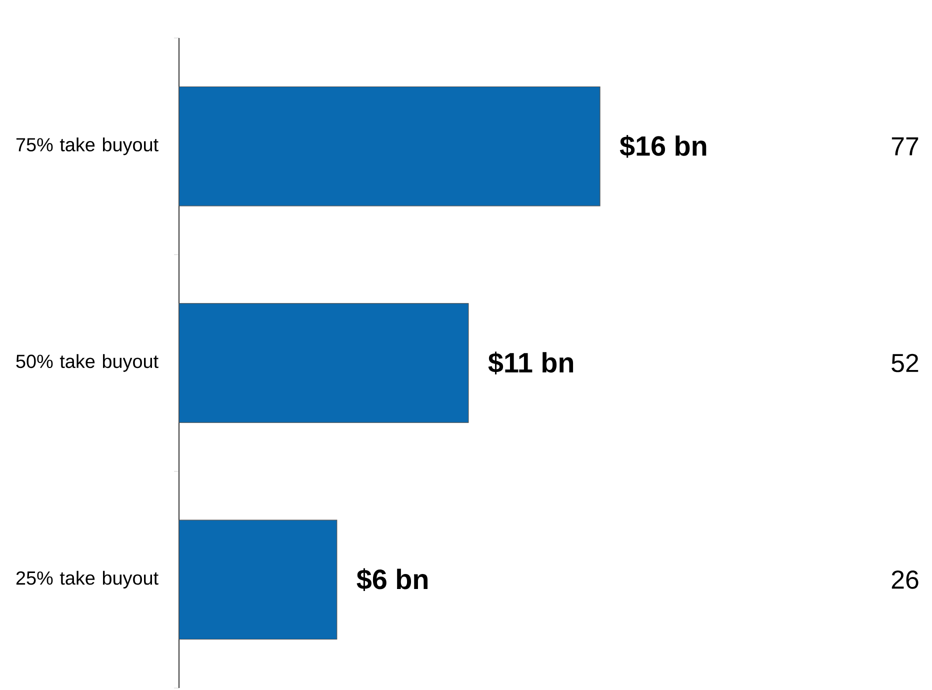  Describe the element at coordinates (87, 363) in the screenshot. I see `y-tick-label: 50% take buyout` at that location.